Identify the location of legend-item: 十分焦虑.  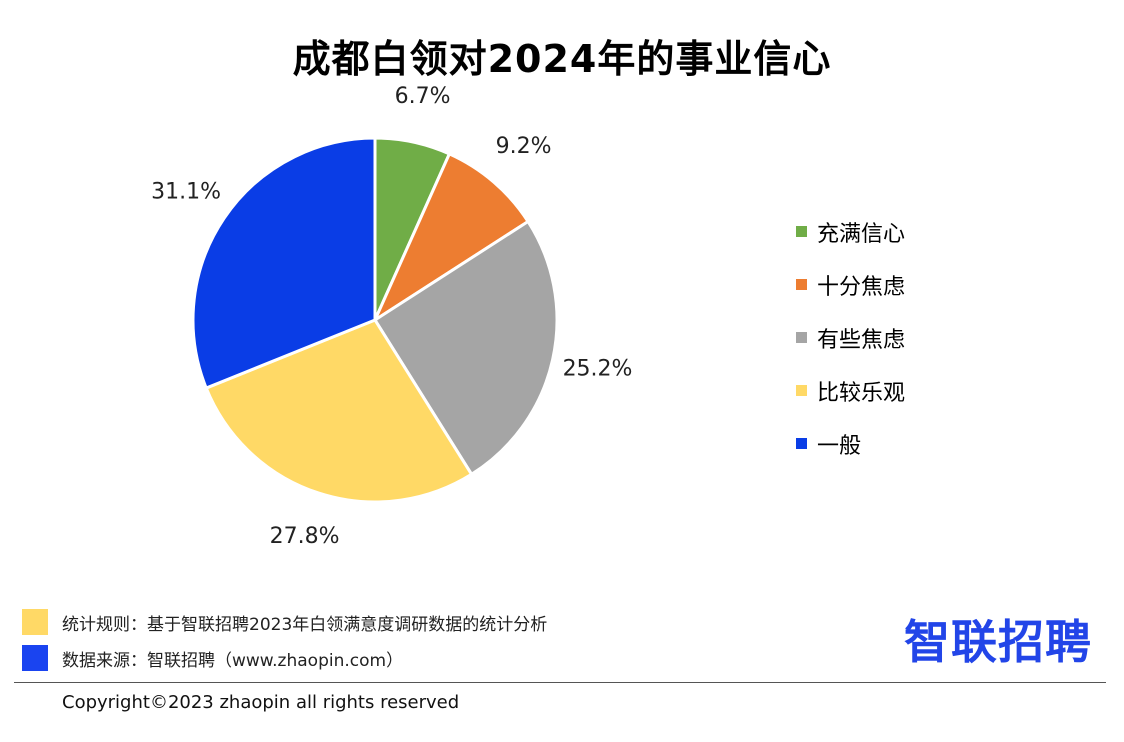
(850, 284).